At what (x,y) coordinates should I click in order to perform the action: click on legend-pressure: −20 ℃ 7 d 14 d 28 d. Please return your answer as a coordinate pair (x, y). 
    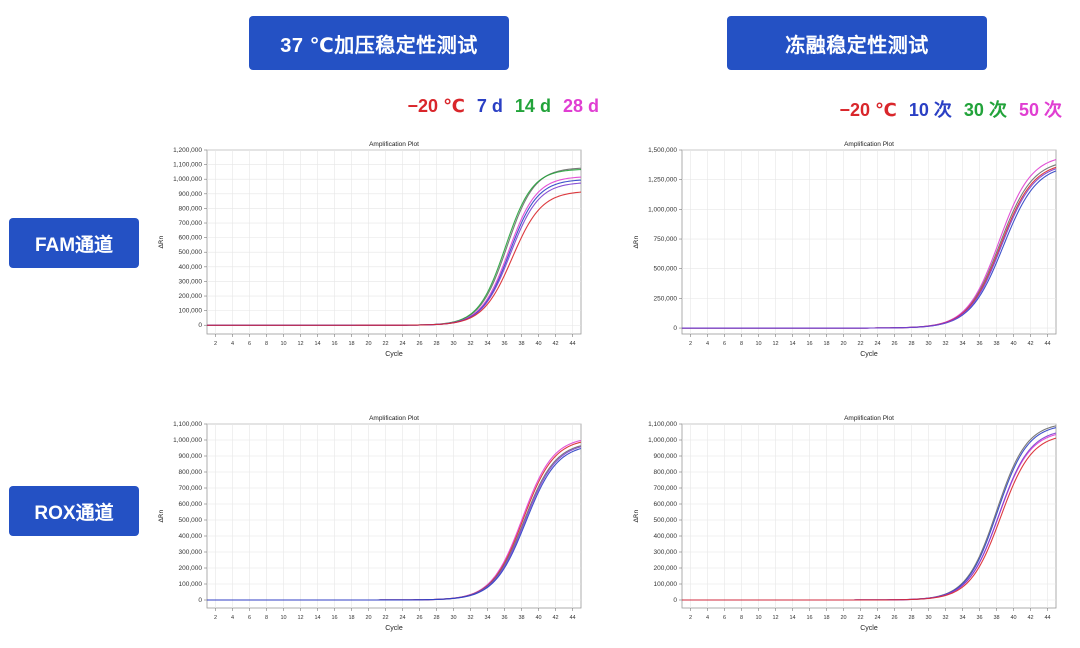
    Looking at the image, I should click on (500, 106).